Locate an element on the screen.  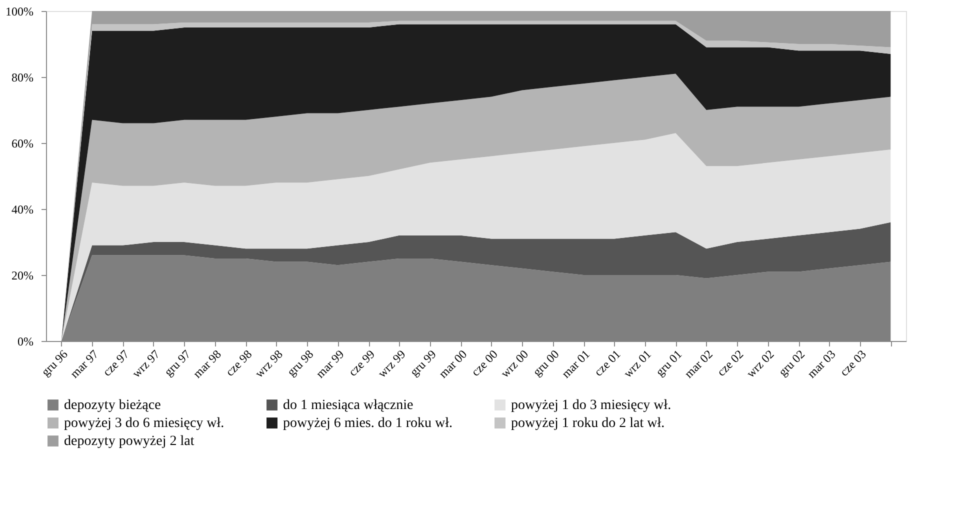
x-tick-label: cze 99 is located at coordinates (362, 363).